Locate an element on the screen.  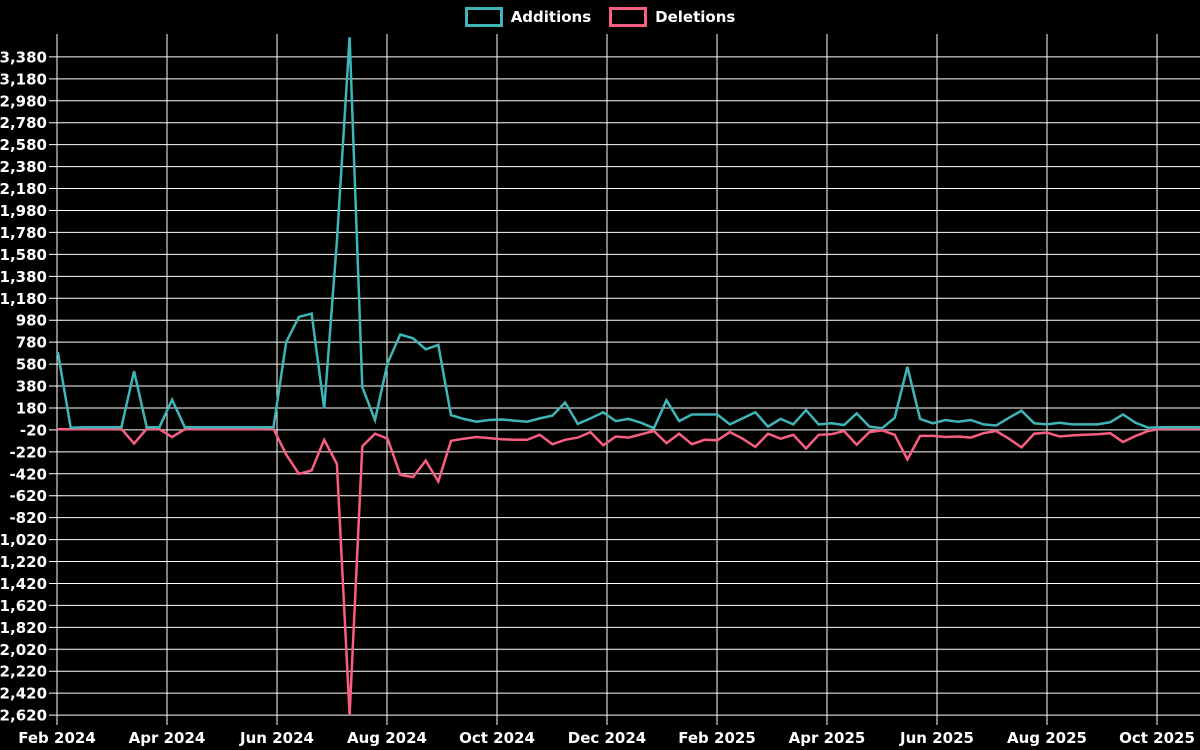
y-tick-label: -420 is located at coordinates (28, 474).